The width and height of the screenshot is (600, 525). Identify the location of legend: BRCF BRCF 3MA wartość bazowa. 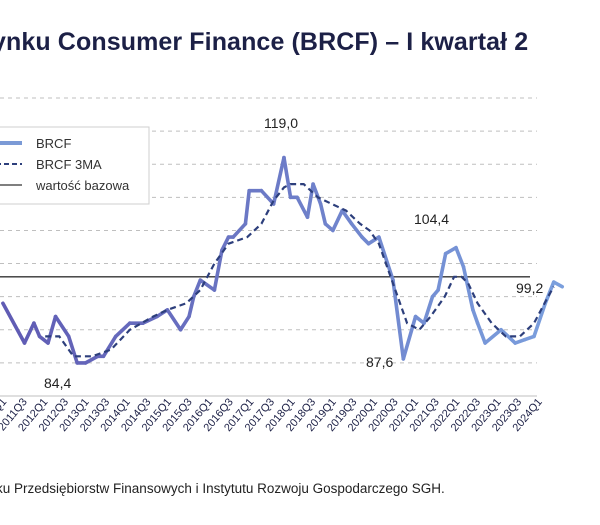
(75, 165).